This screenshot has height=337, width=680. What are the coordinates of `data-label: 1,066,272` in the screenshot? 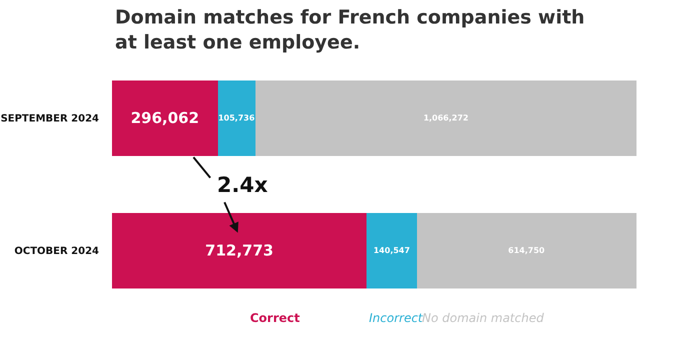 It's located at (445, 118).